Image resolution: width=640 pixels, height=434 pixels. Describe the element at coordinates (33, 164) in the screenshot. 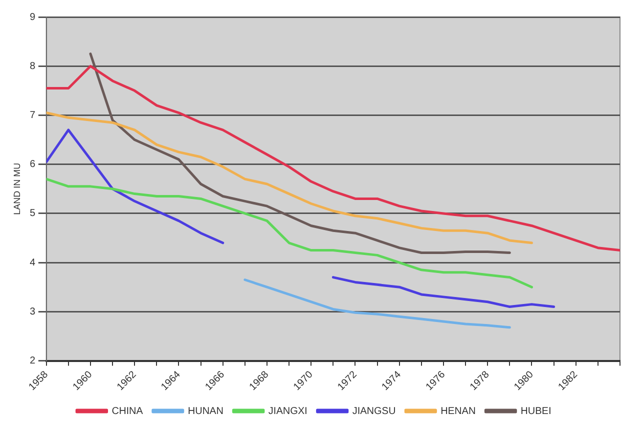

I see `y-tick-label: 6` at that location.